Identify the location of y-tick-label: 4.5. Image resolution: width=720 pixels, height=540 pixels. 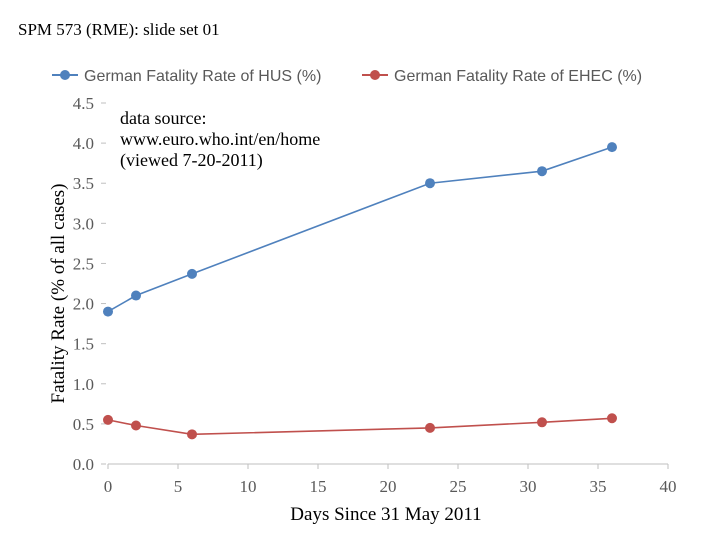
(83, 103).